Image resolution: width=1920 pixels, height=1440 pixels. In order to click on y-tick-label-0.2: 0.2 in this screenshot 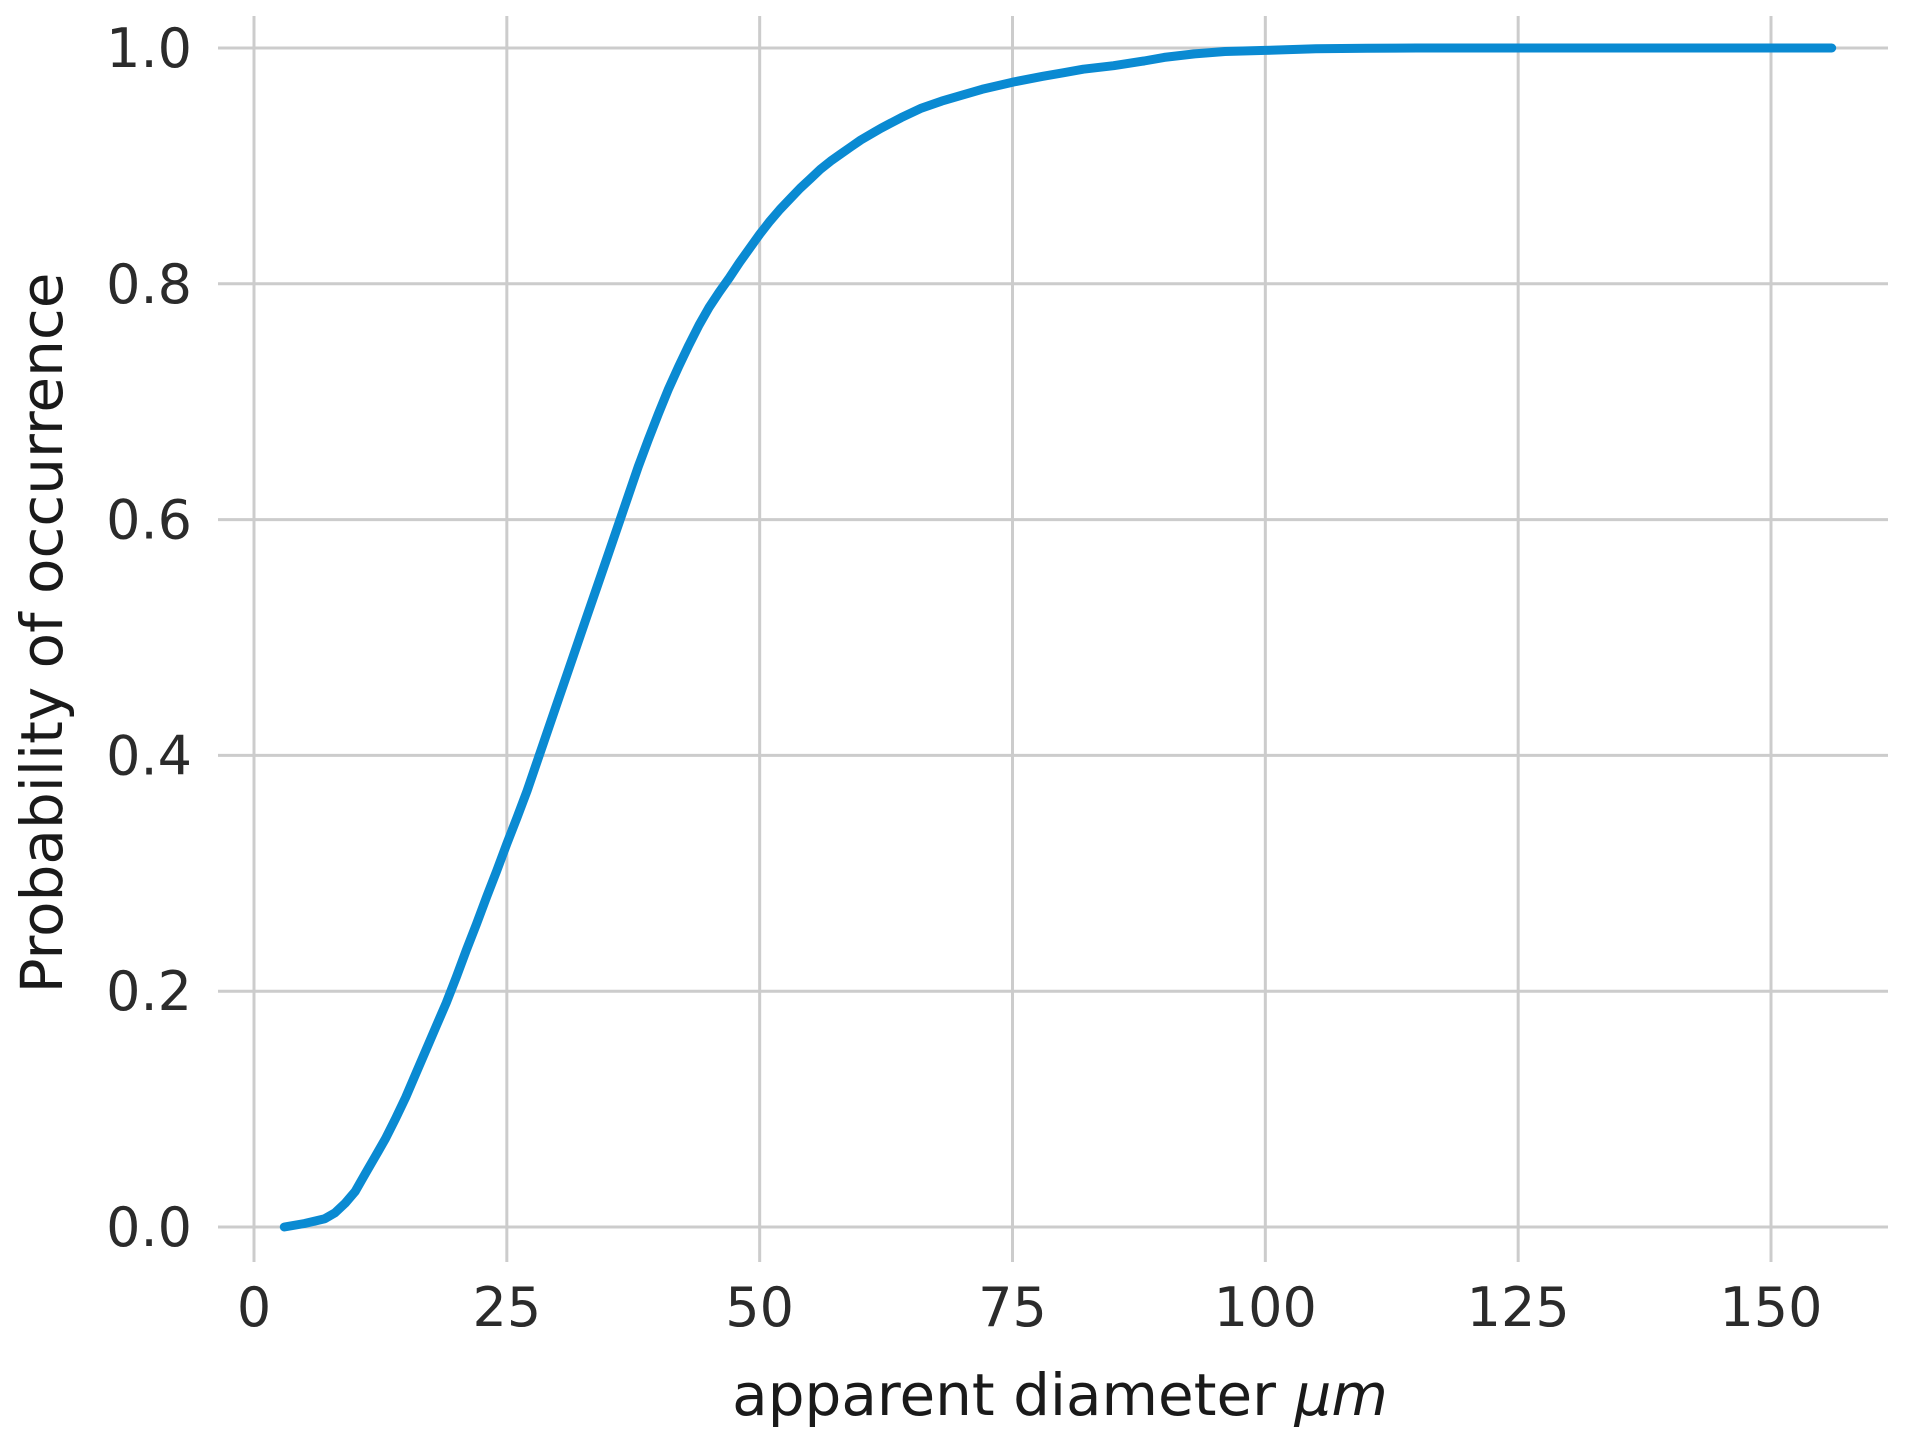, I will do `click(149, 991)`.